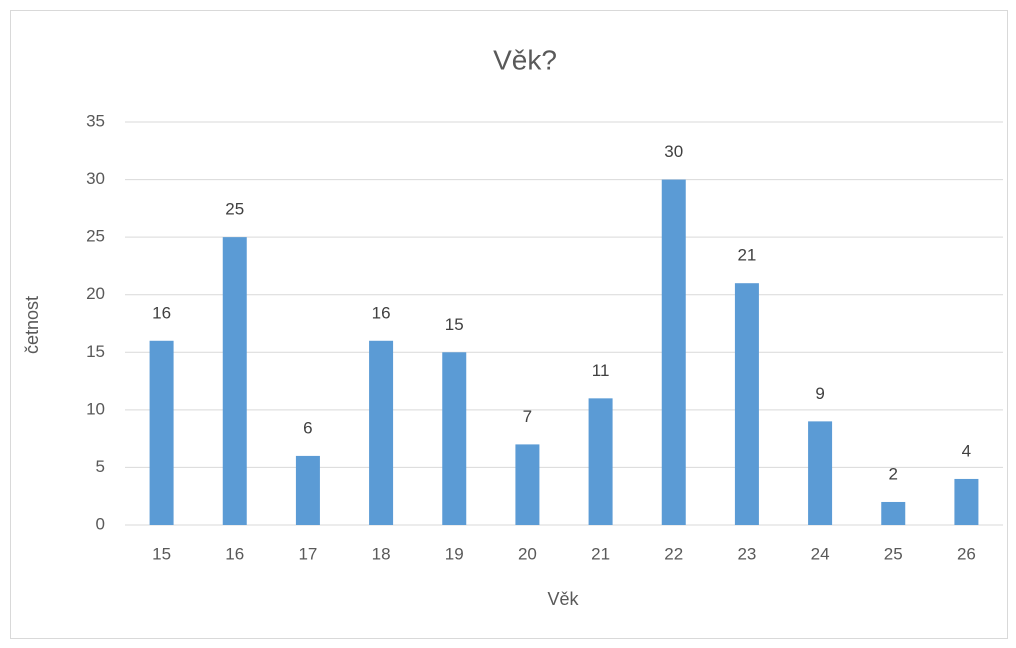  I want to click on data-label: 9, so click(819, 393).